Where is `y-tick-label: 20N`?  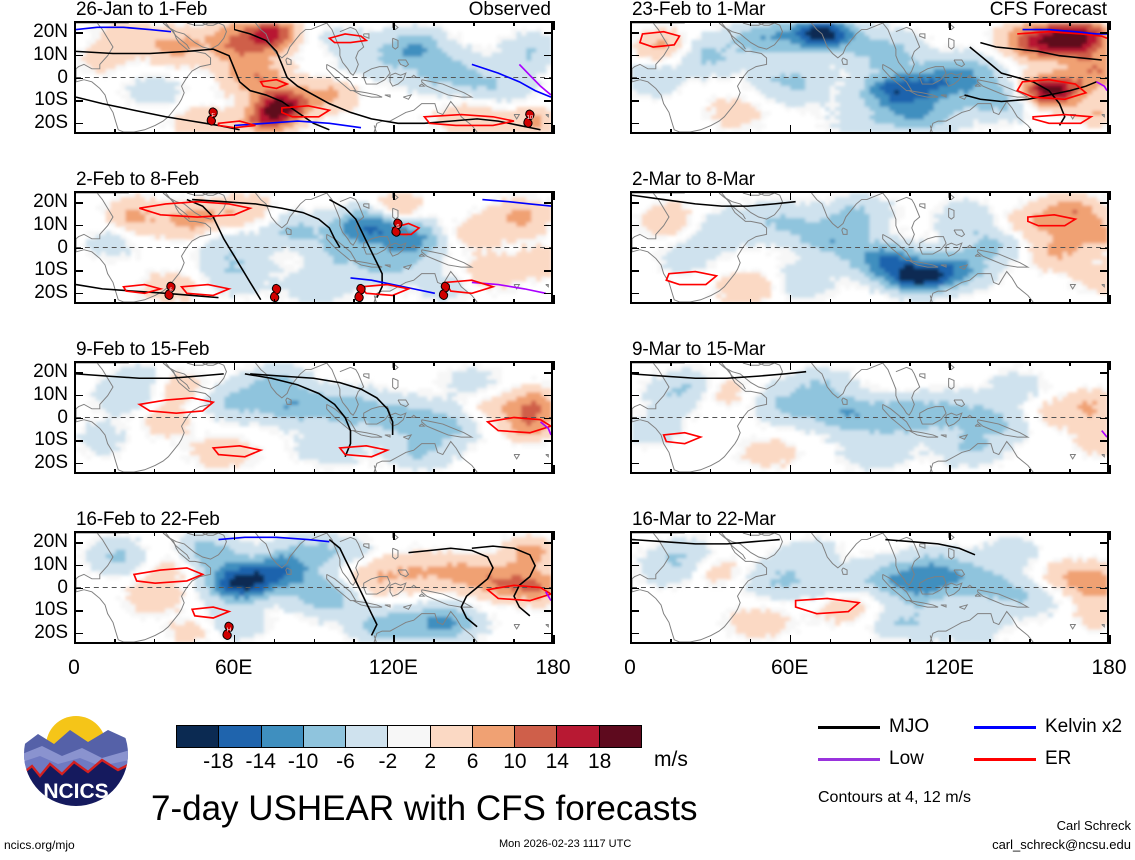 y-tick-label: 20N is located at coordinates (50, 202).